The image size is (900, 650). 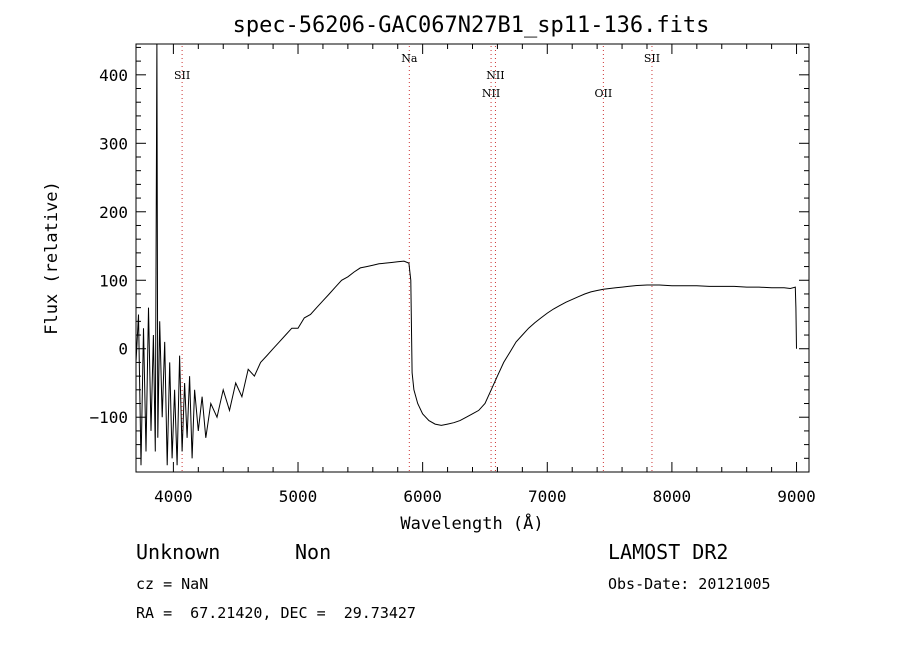 I want to click on line-label-5: SII, so click(x=652, y=58).